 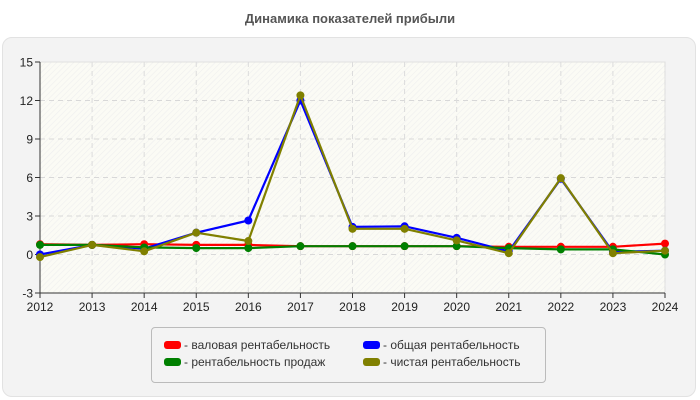 I want to click on y-tick-label: 9, so click(x=29, y=140).